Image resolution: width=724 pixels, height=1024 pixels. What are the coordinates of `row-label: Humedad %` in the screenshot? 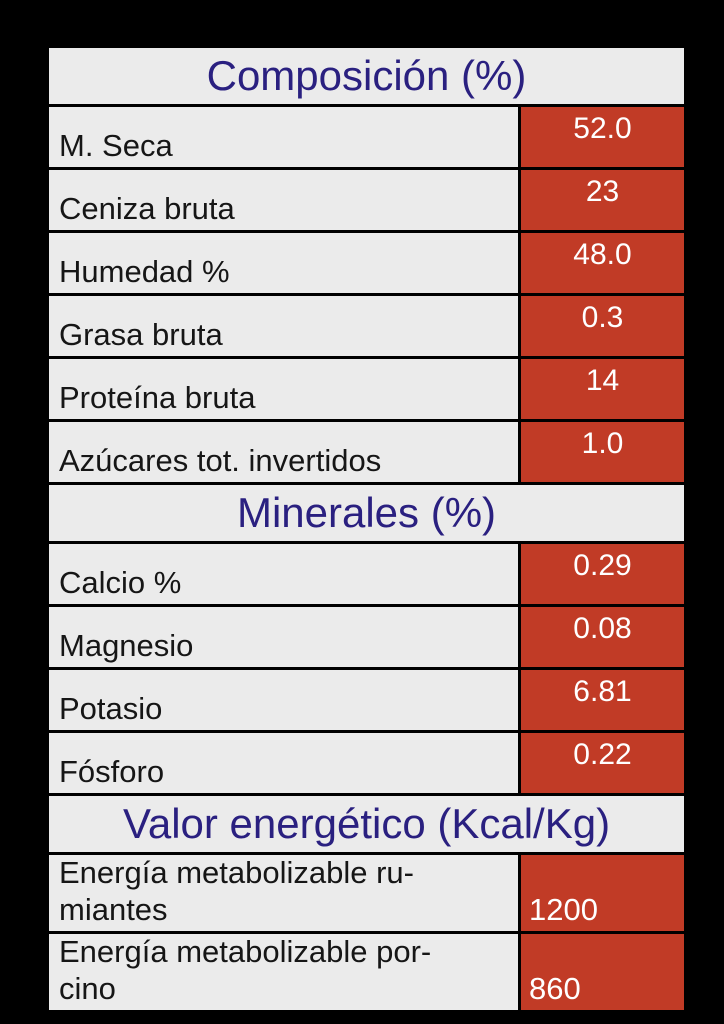 It's located at (144, 271).